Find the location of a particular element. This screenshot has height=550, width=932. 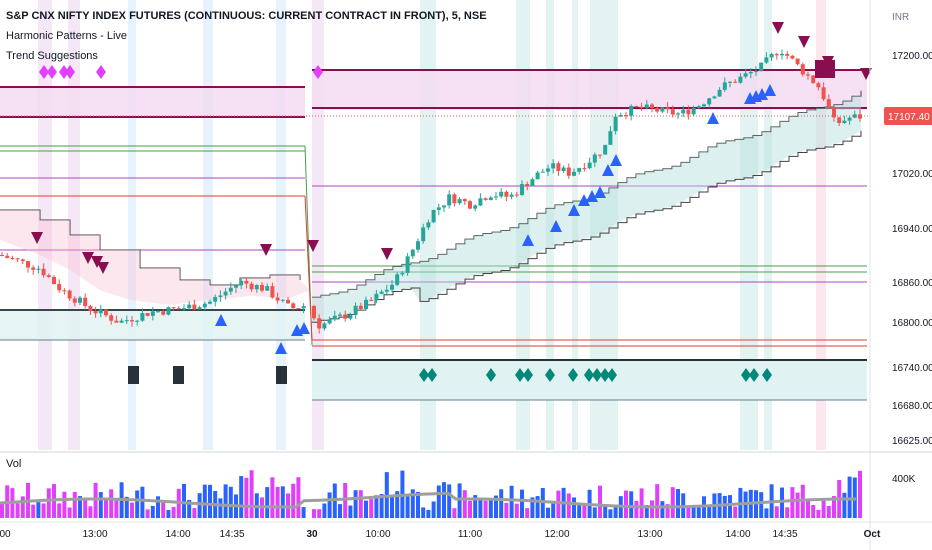

indicator-trend-suggestions: Trend Suggestions is located at coordinates (52, 56).